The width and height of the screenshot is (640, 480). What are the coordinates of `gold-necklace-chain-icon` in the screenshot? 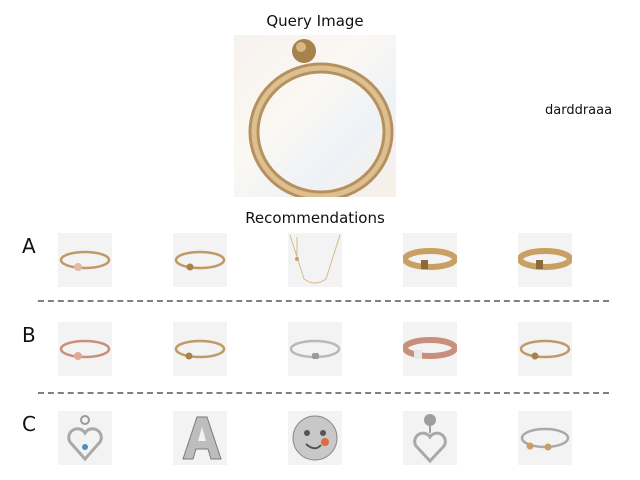 It's located at (315, 259).